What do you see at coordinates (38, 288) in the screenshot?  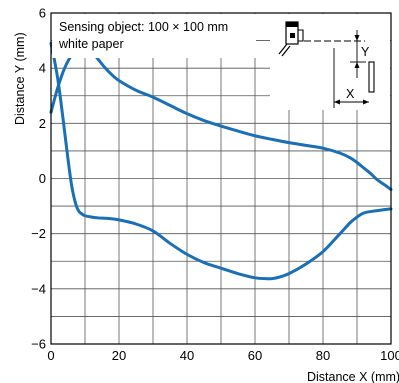 I see `y-tick-label: −4` at bounding box center [38, 288].